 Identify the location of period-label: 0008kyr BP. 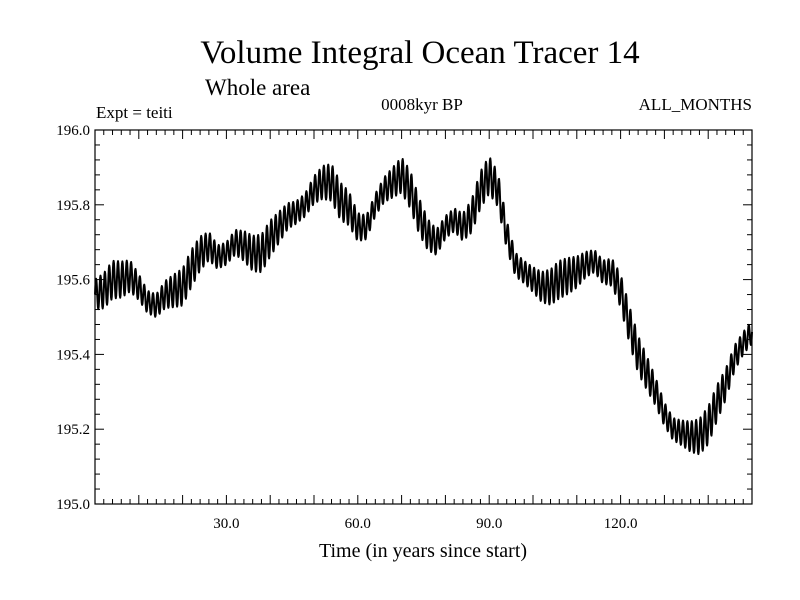
(422, 104).